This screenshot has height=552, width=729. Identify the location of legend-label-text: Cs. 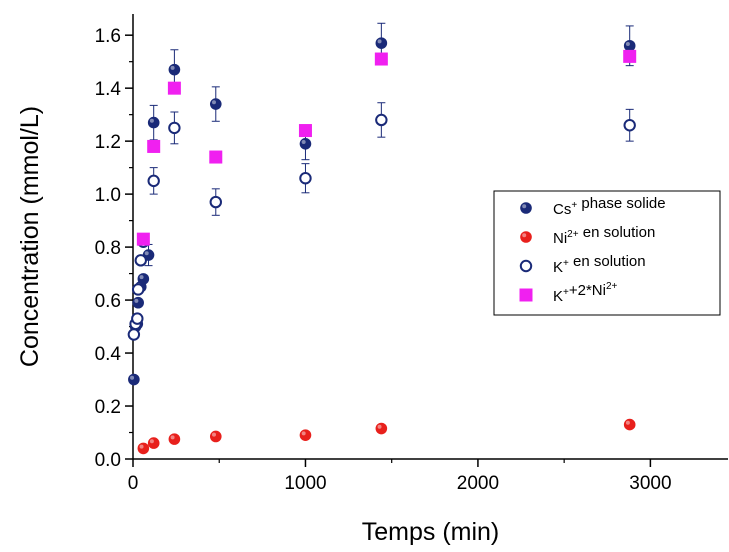
(562, 209).